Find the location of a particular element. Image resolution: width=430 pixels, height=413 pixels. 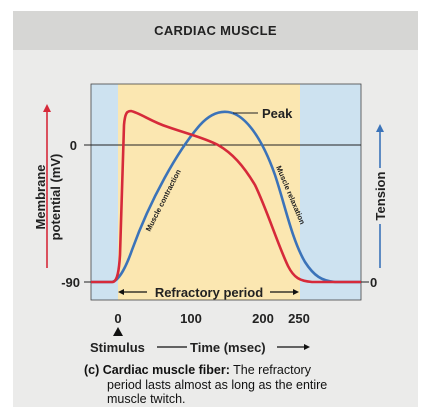

caption-line1-rest: The refractory is located at coordinates (270, 370).